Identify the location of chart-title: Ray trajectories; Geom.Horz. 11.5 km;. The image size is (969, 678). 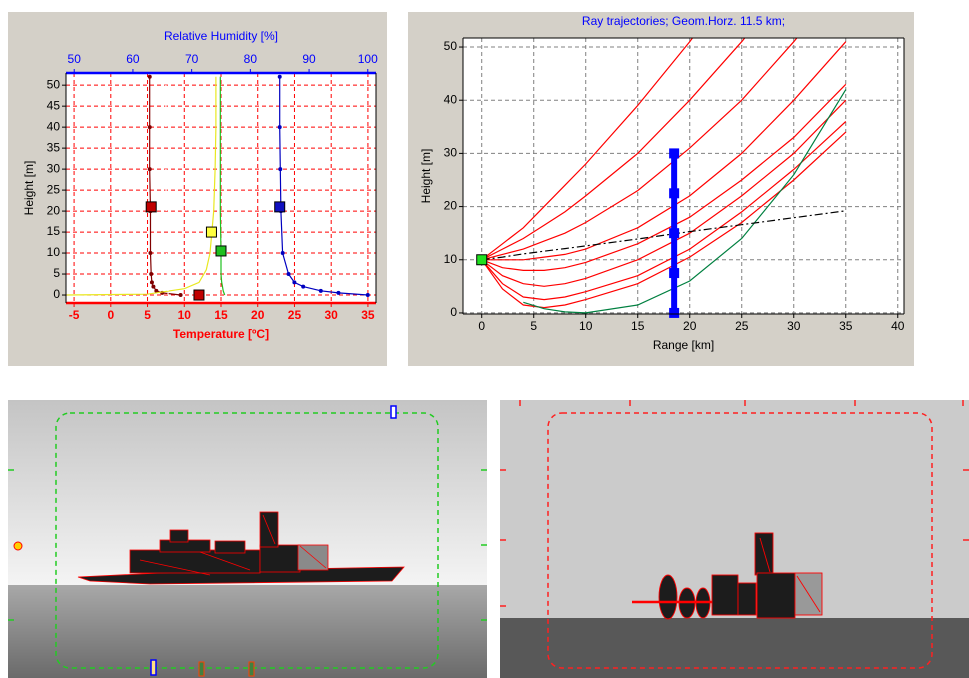
(683, 21).